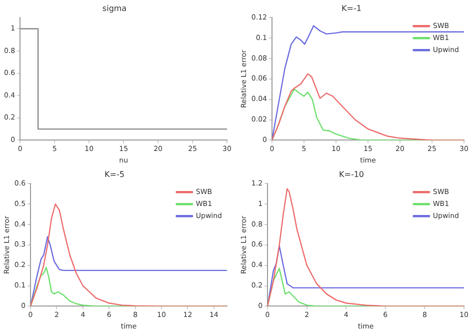 This screenshot has height=333, width=474. I want to click on chart-title: K=-1, so click(352, 8).